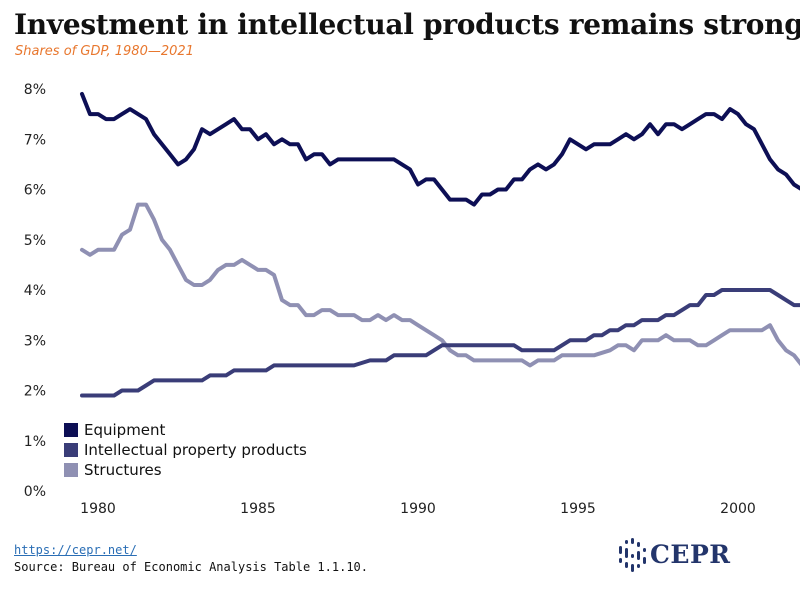 The image size is (800, 600). Describe the element at coordinates (632, 555) in the screenshot. I see `cepr-logo-mark-icon` at that location.